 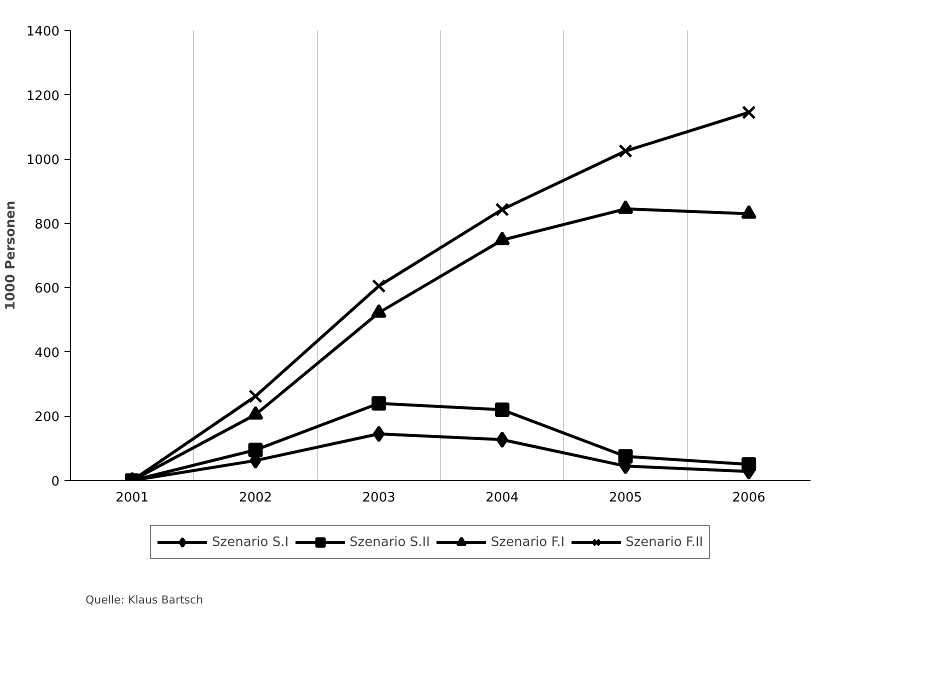 What do you see at coordinates (390, 542) in the screenshot?
I see `legend-label: Szenario S.II` at bounding box center [390, 542].